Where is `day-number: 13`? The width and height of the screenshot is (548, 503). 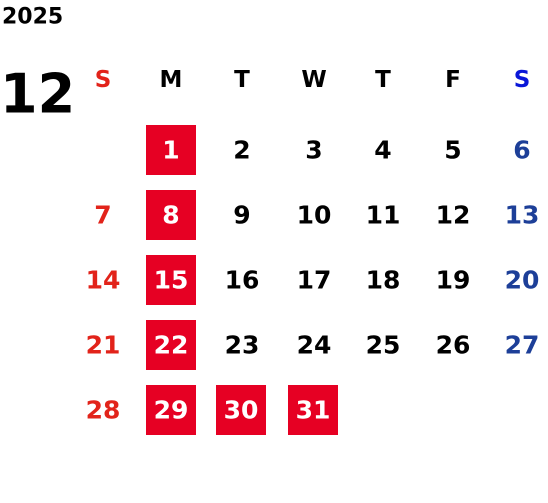
day-number: 13 is located at coordinates (522, 215).